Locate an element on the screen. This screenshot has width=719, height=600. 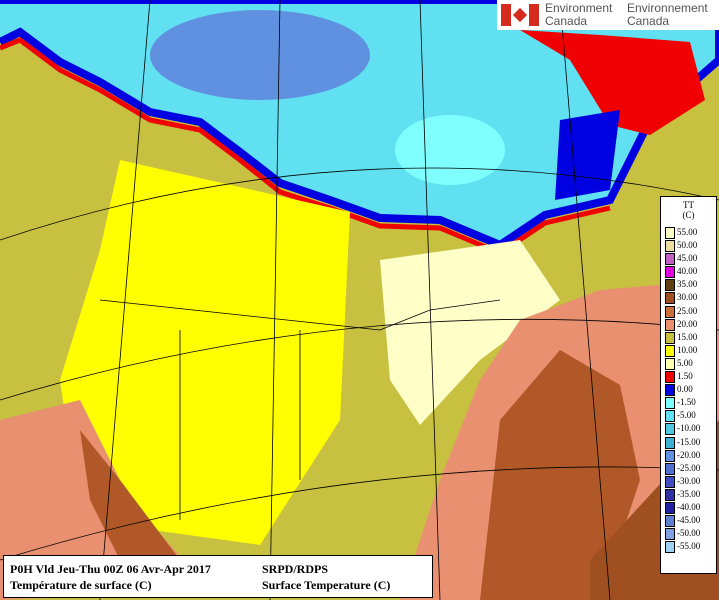
org-text: Environment is located at coordinates (579, 8).